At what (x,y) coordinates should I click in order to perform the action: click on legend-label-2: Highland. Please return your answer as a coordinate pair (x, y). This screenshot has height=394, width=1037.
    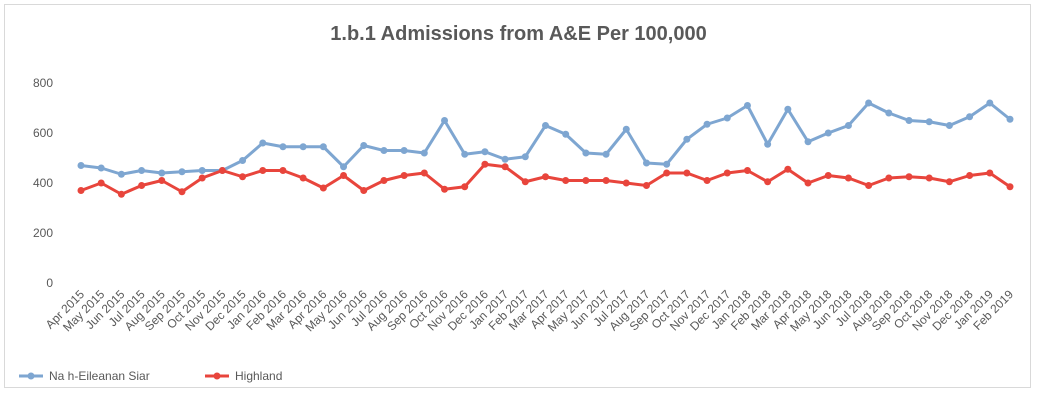
    Looking at the image, I should click on (258, 376).